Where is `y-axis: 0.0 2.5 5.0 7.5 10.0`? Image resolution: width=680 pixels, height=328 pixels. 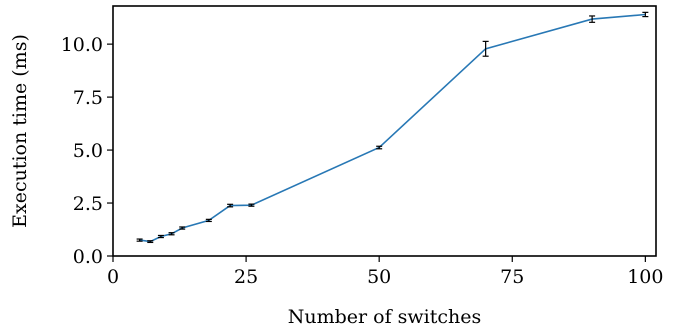 y-axis: 0.0 2.5 5.0 7.5 10.0 is located at coordinates (87, 151).